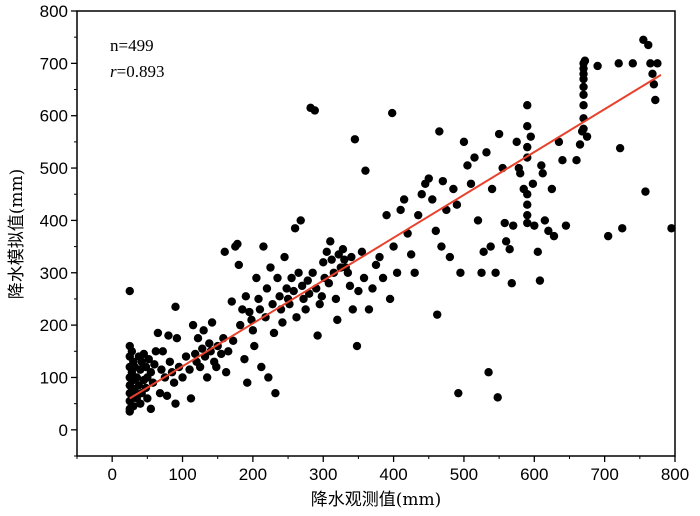 The width and height of the screenshot is (700, 516). Describe the element at coordinates (111, 474) in the screenshot. I see `x-tick-label: 0` at that location.